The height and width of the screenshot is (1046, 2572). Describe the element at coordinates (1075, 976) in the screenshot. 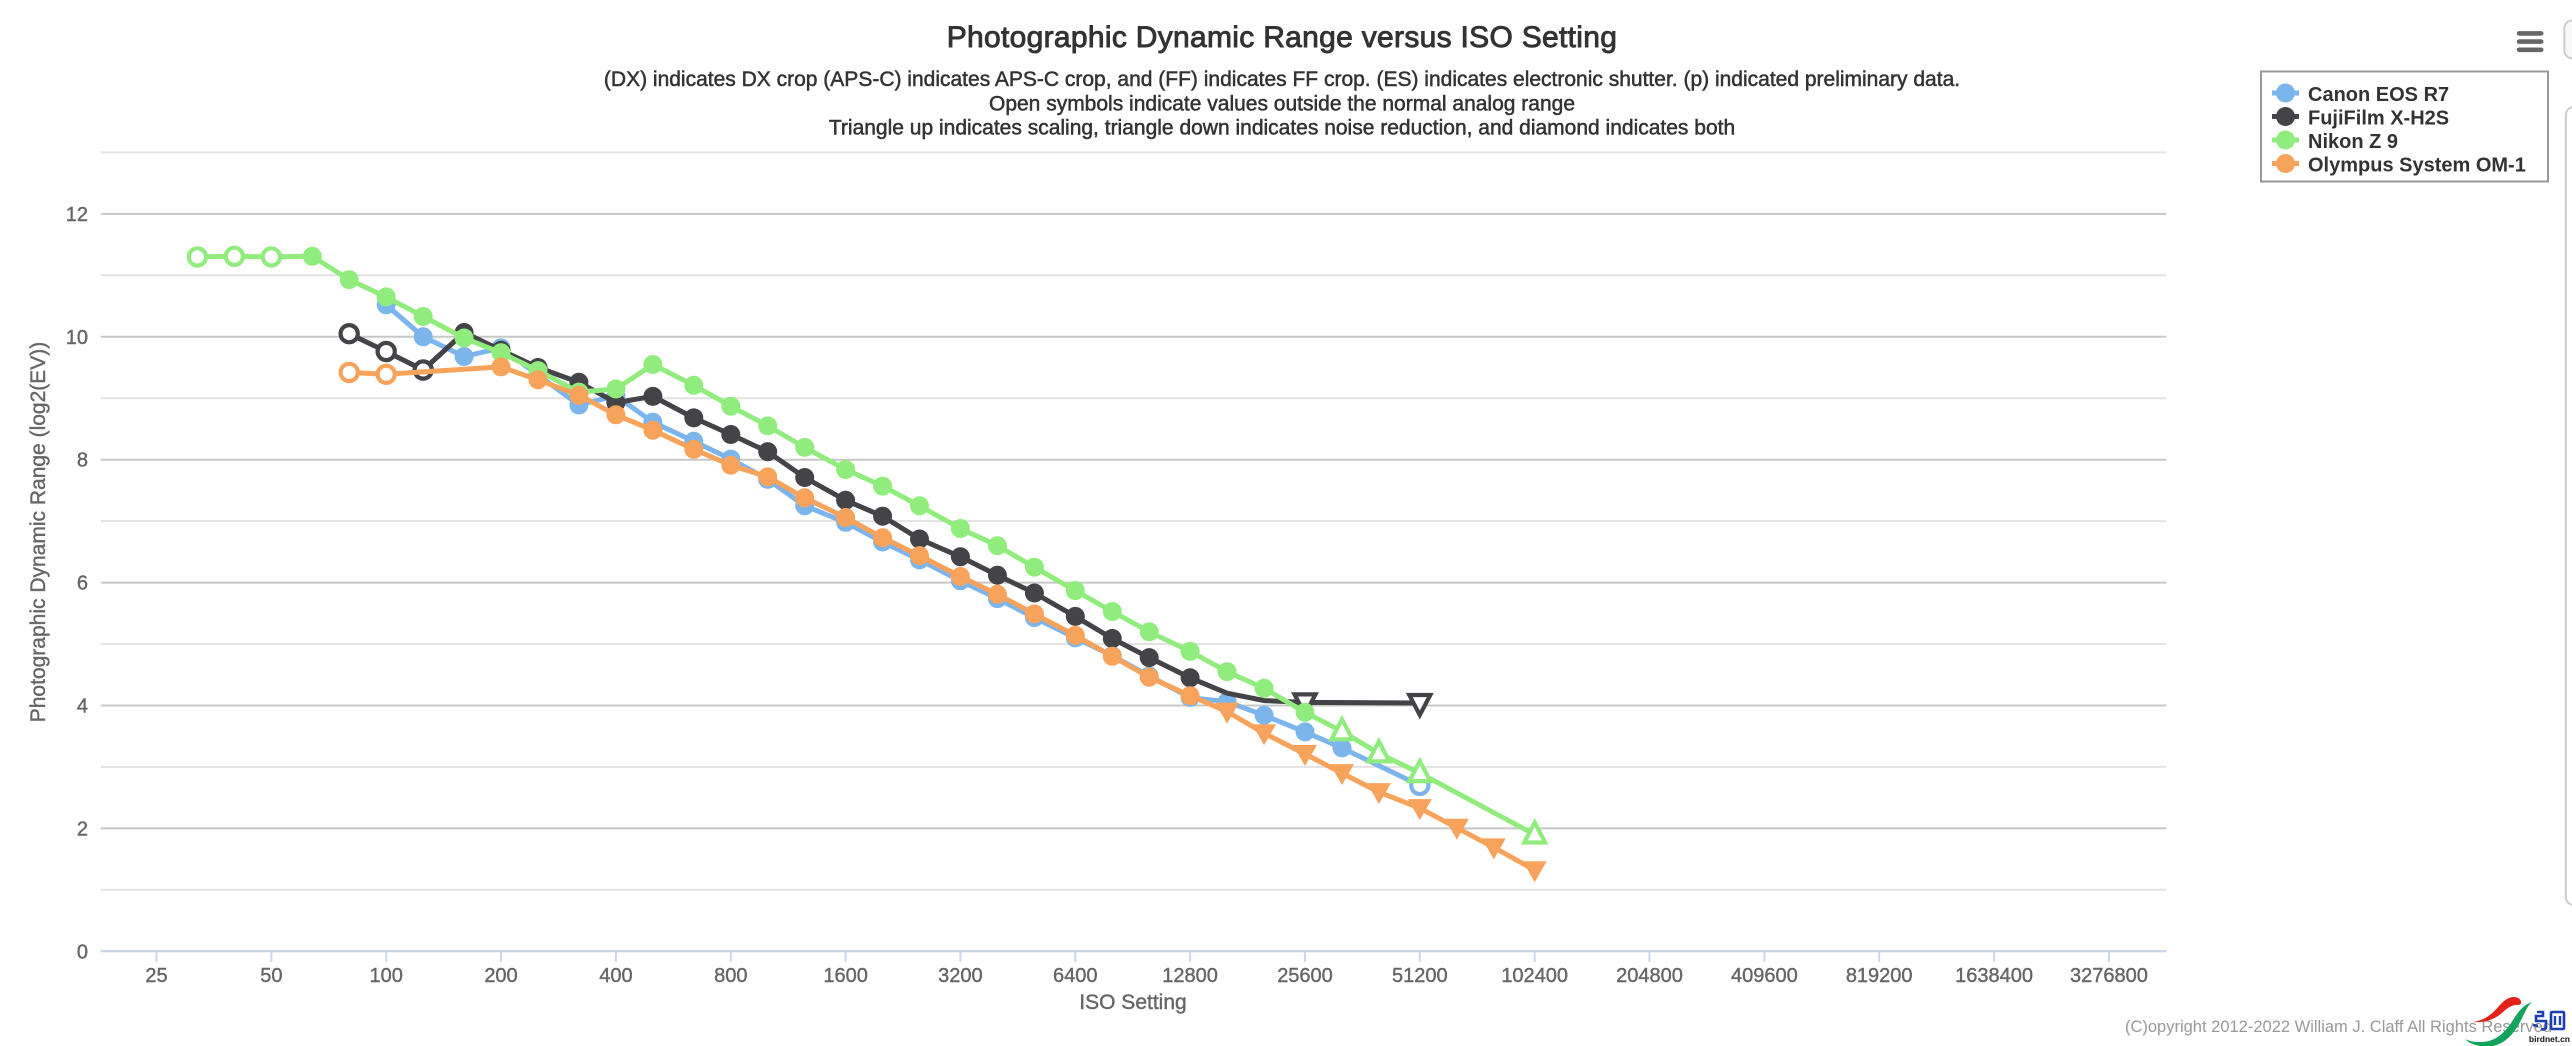

I see `svg-text: 6400` at that location.